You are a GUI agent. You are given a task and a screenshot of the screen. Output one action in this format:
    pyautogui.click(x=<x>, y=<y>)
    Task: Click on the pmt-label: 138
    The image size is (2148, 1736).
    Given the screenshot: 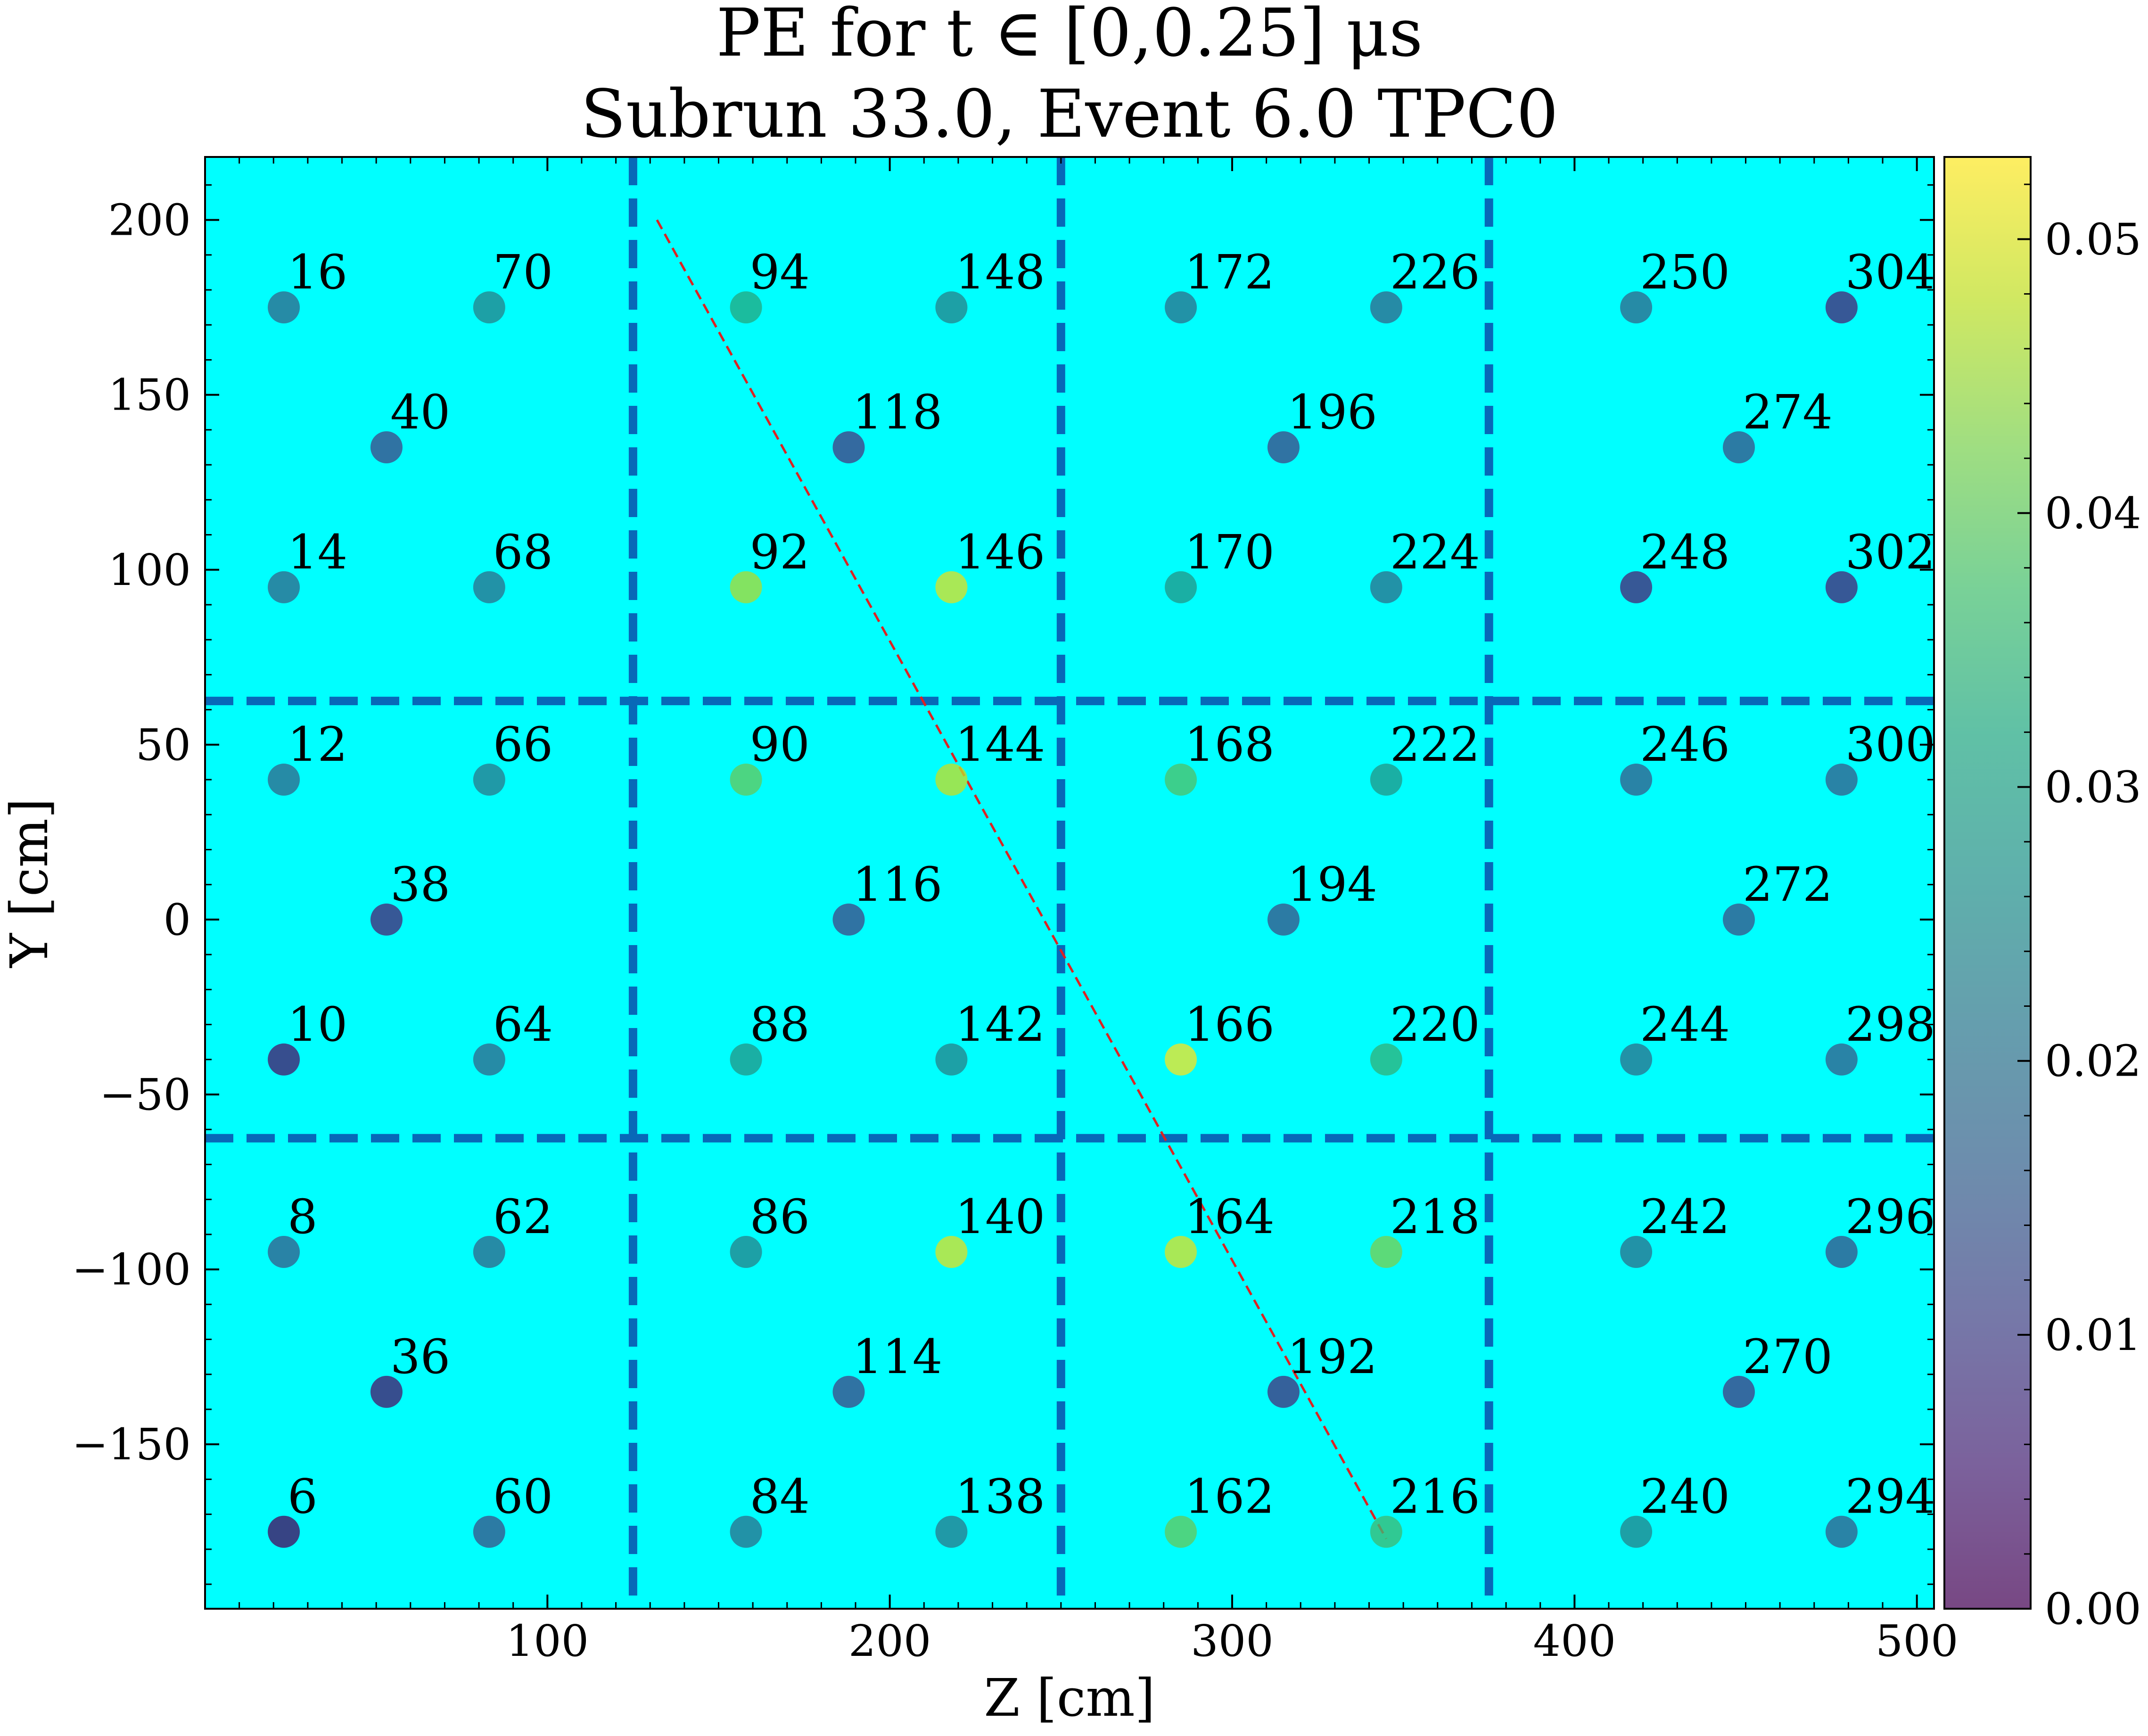 What is the action you would take?
    pyautogui.click(x=1000, y=1497)
    